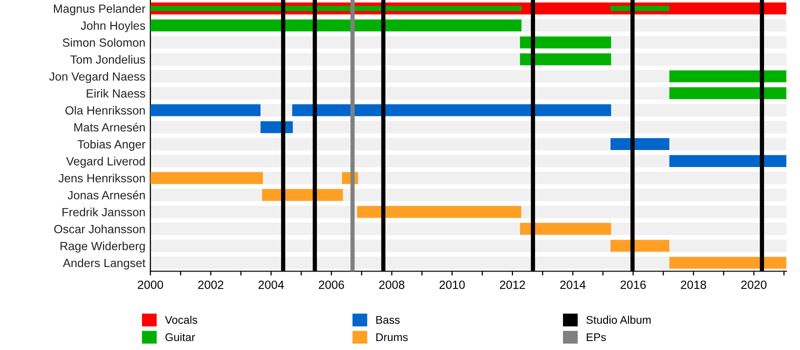  I want to click on legend-label: Guitar, so click(180, 337).